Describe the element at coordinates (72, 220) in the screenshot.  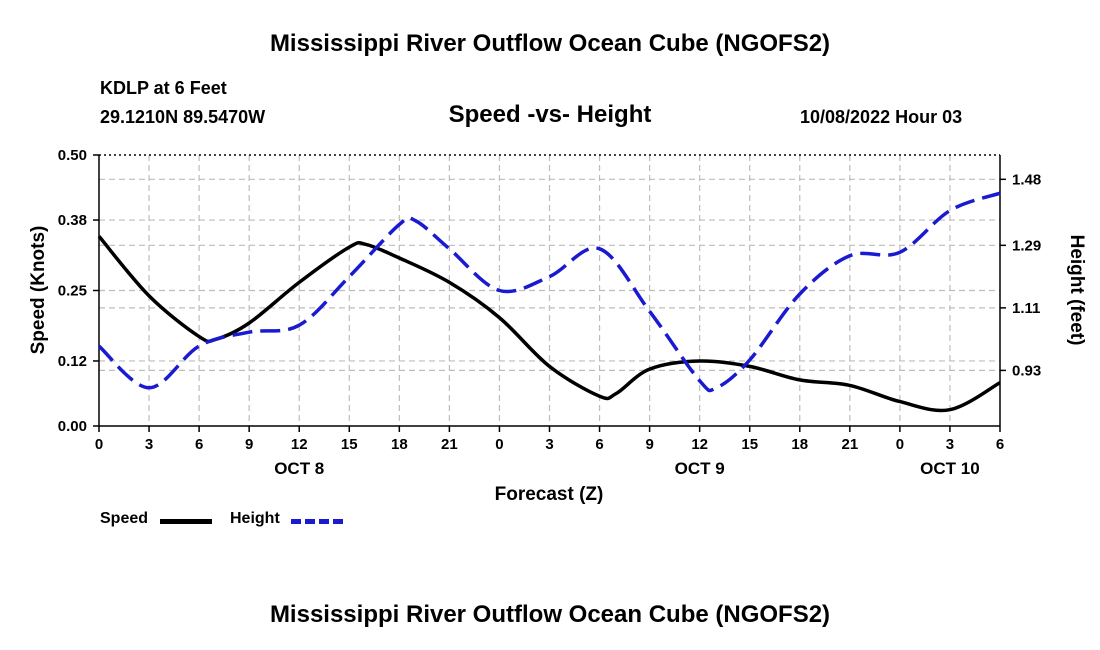
I see `y-tick-label: 0.38` at that location.